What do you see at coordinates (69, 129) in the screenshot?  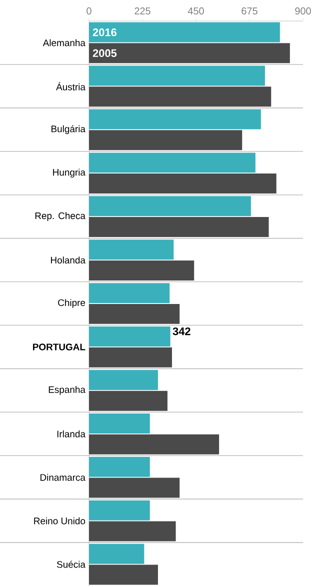 I see `y-tick-label: Bulgária` at bounding box center [69, 129].